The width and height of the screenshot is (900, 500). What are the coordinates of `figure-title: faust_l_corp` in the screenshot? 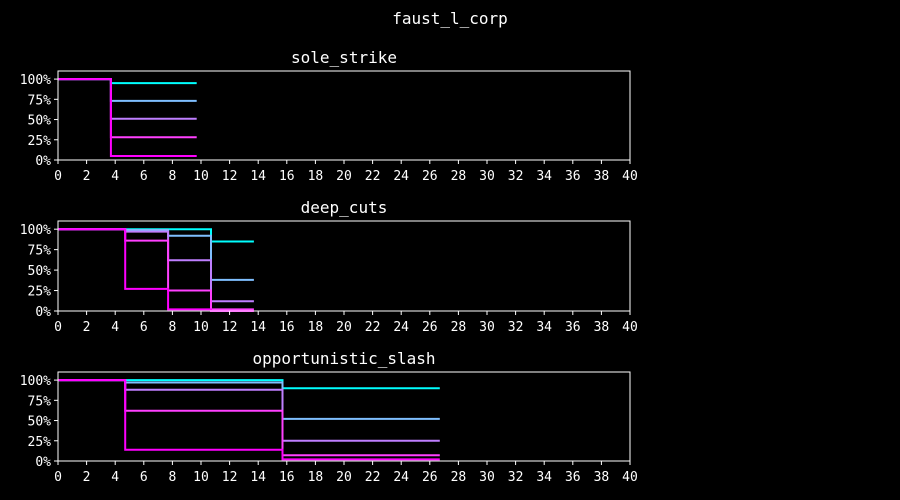 It's located at (450, 18).